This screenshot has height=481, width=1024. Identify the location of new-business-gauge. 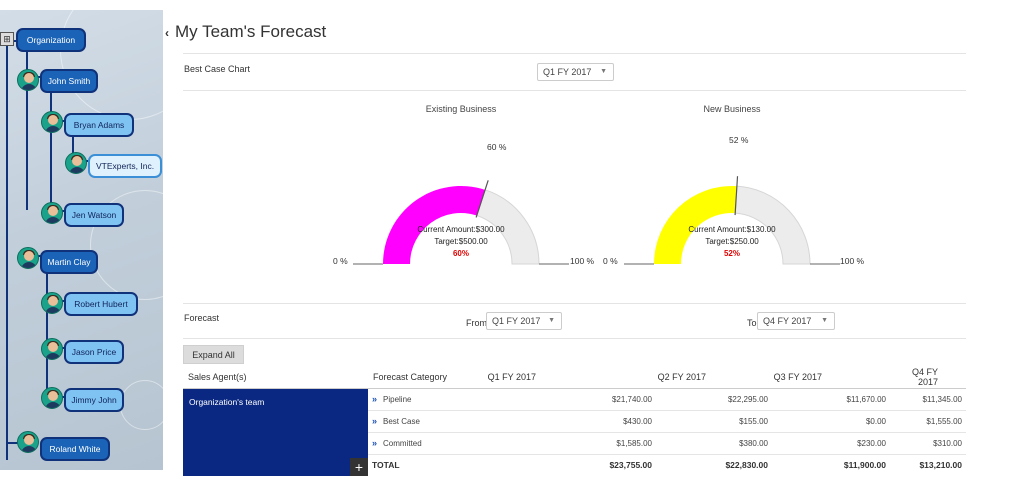
(732, 220).